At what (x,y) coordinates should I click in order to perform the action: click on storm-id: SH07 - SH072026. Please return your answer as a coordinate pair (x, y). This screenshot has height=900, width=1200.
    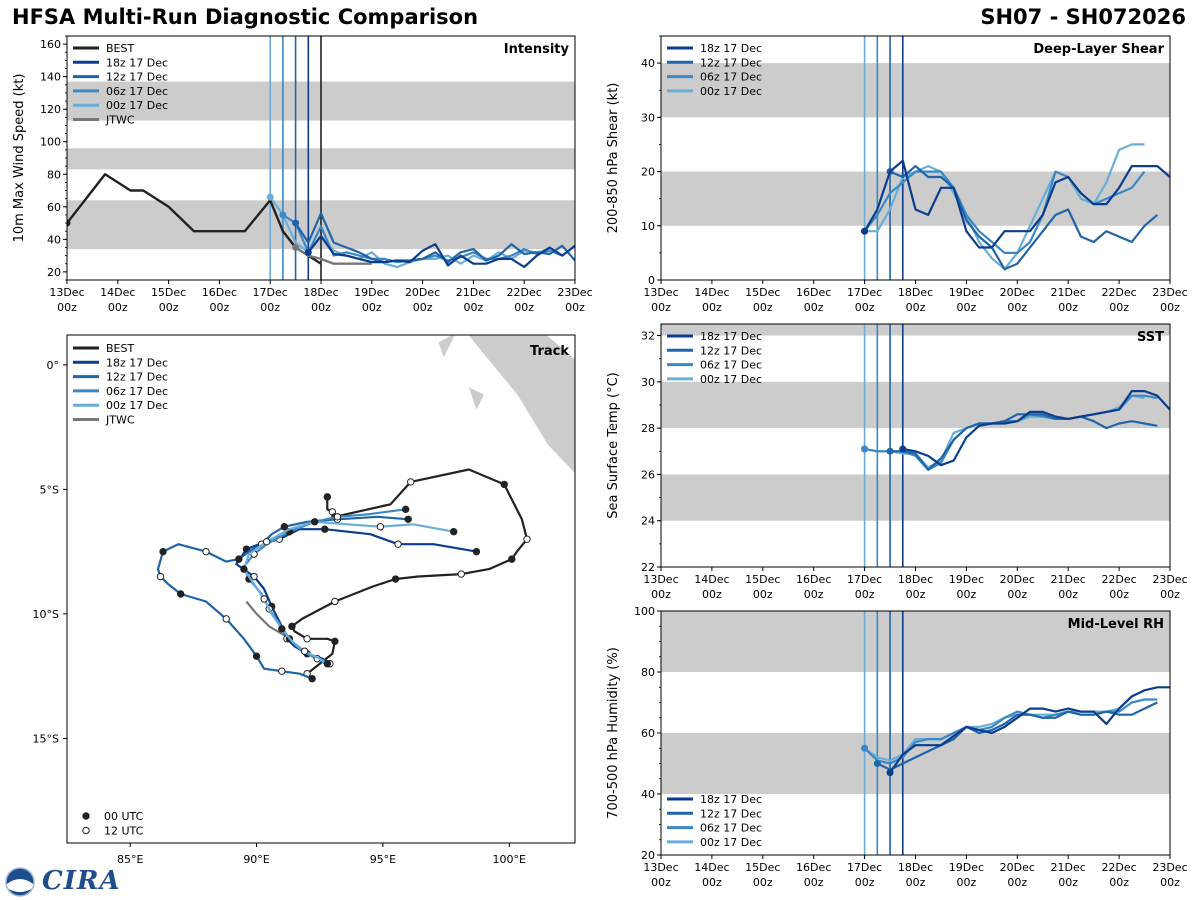
    Looking at the image, I should click on (1083, 17).